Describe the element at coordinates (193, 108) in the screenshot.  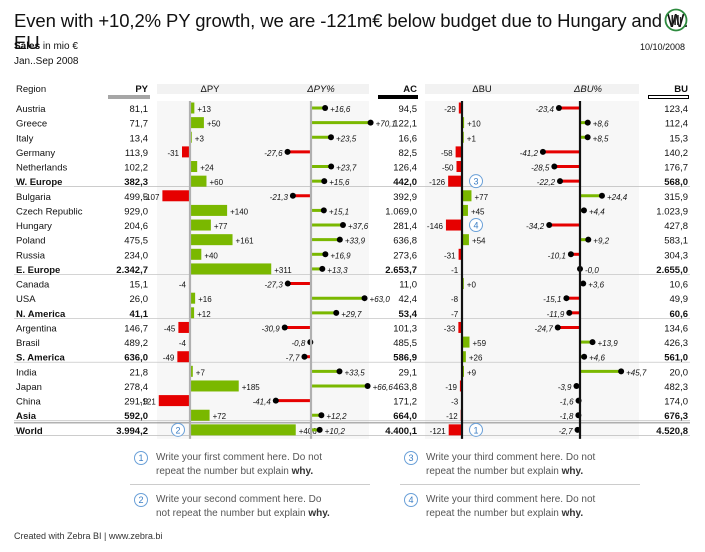
I see `row-austria-dpy-bar` at that location.